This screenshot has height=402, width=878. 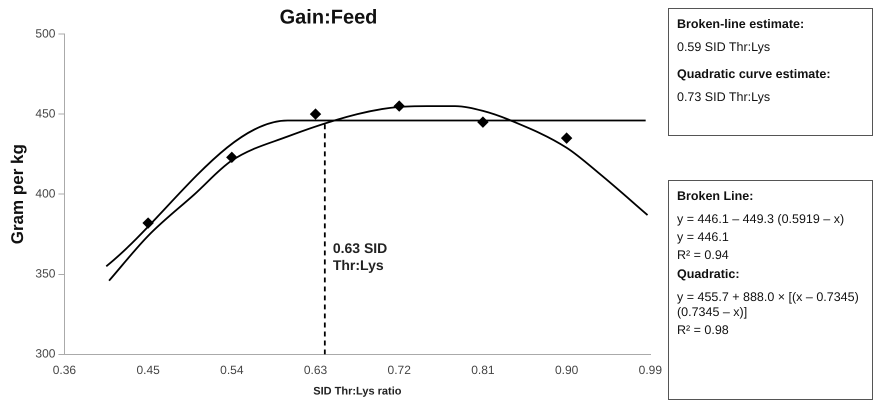 I want to click on x-tick-label: 0.81, so click(x=483, y=369).